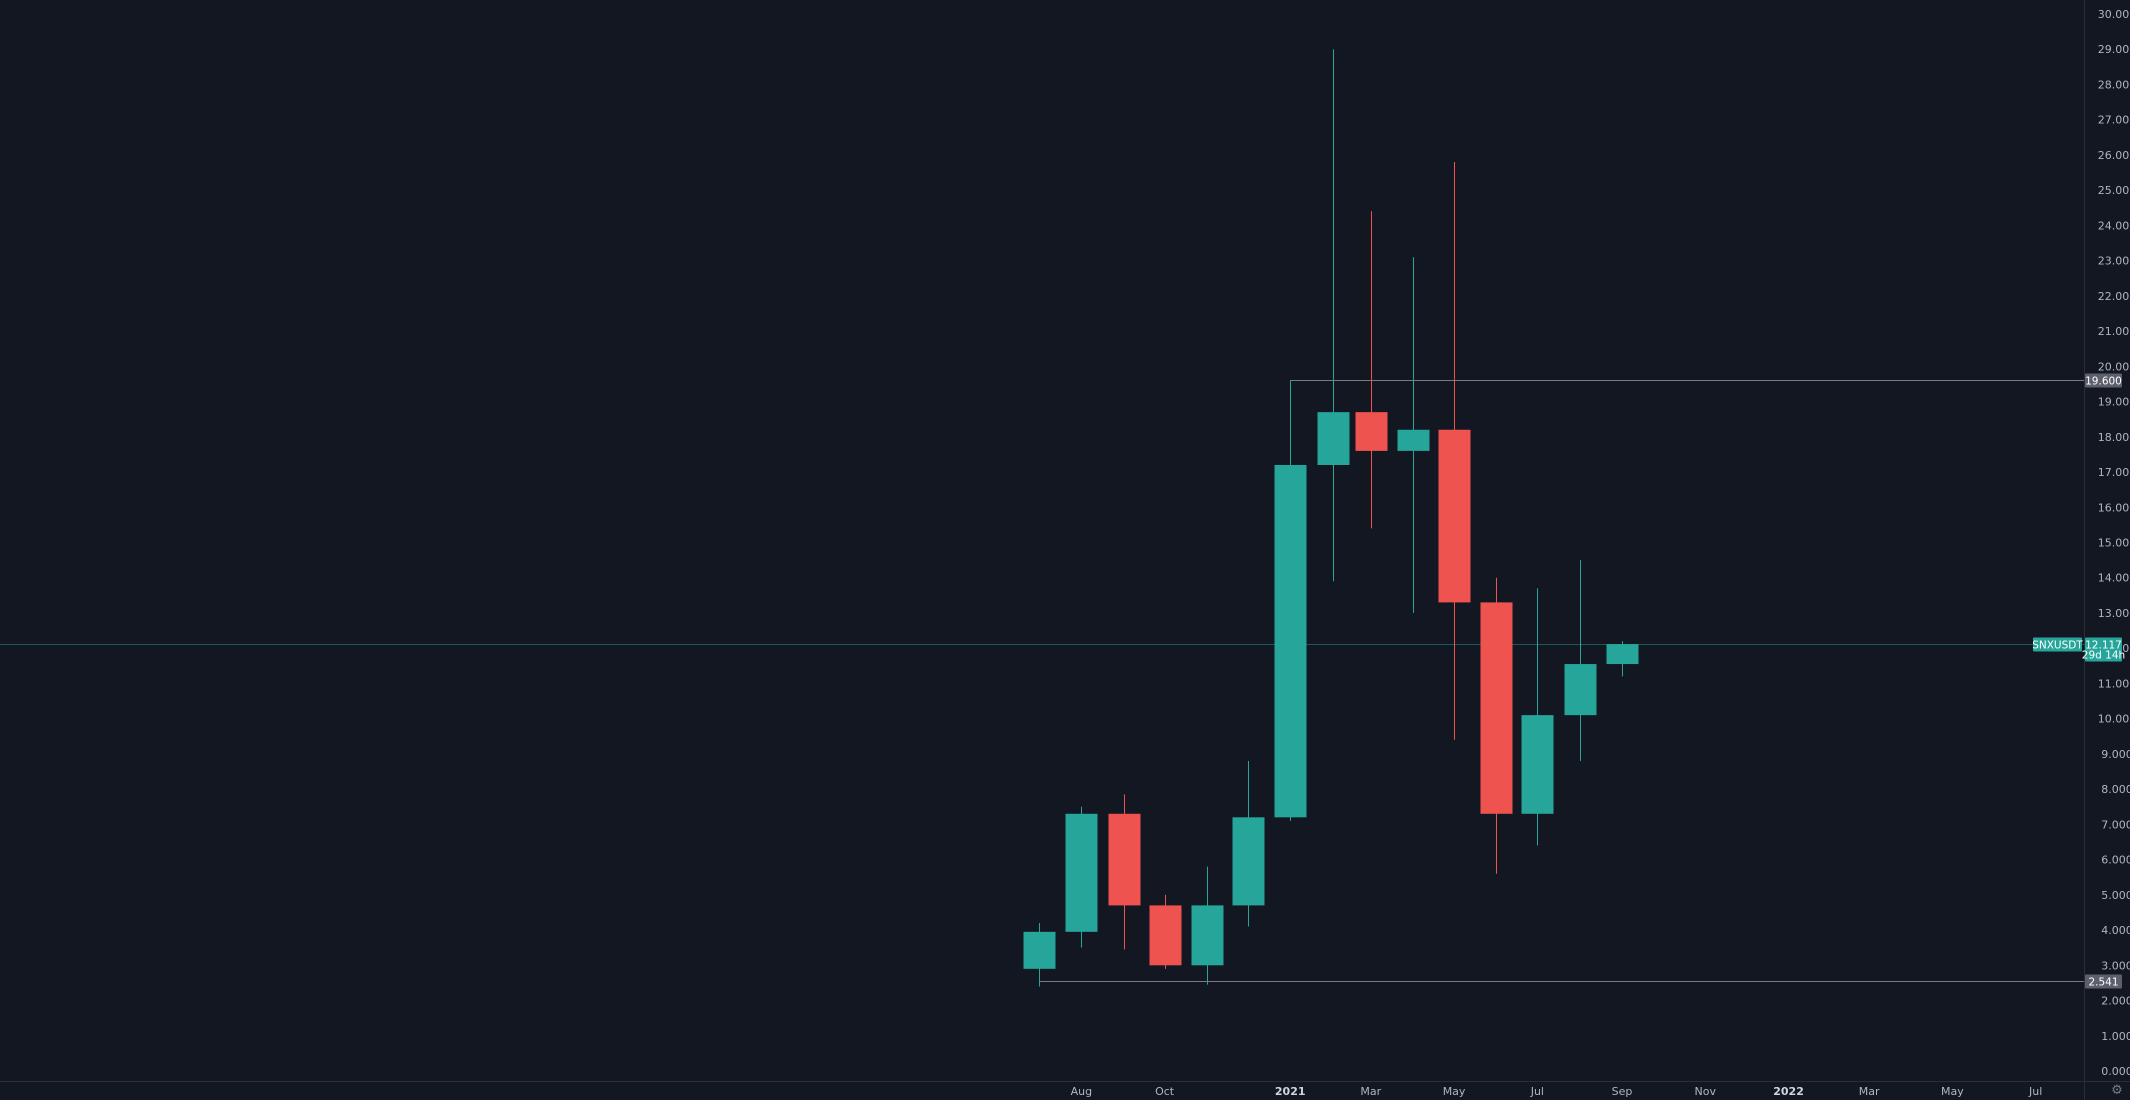  What do you see at coordinates (2117, 1090) in the screenshot?
I see `chart-settings-icon: ⚙` at bounding box center [2117, 1090].